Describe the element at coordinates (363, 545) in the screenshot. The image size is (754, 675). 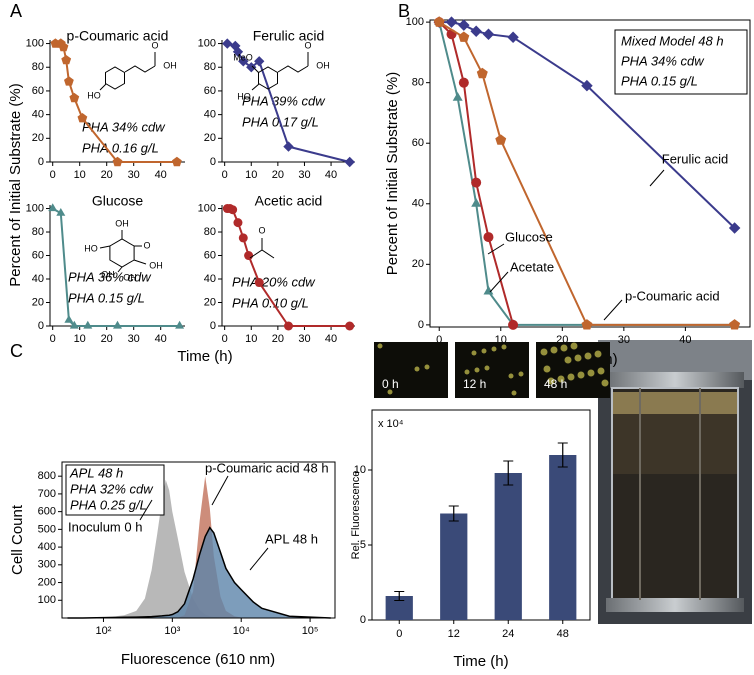
I see `y-tick-label: 5` at that location.